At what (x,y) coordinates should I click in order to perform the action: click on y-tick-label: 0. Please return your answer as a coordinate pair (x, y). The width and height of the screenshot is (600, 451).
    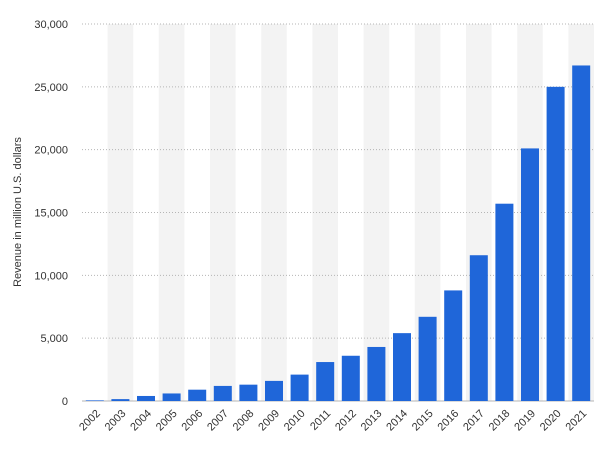
    Looking at the image, I should click on (65, 402).